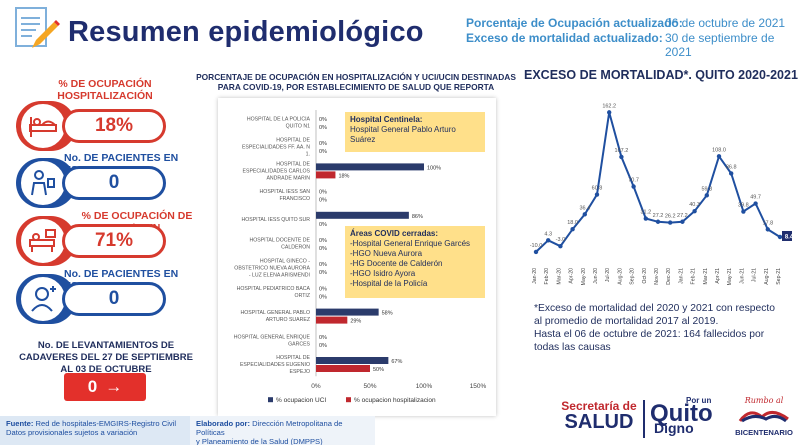  Describe the element at coordinates (572, 223) in the screenshot. I see `data-label: 18.0` at that location.